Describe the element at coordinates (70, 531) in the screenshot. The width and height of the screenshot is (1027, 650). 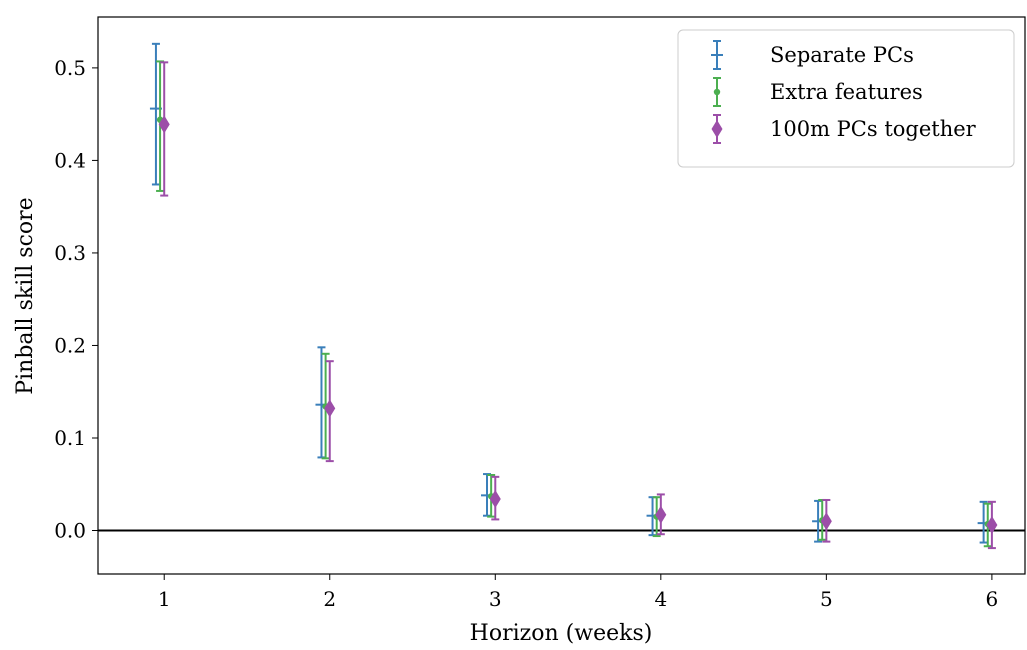
I see `y-tick-label: 0.0` at that location.